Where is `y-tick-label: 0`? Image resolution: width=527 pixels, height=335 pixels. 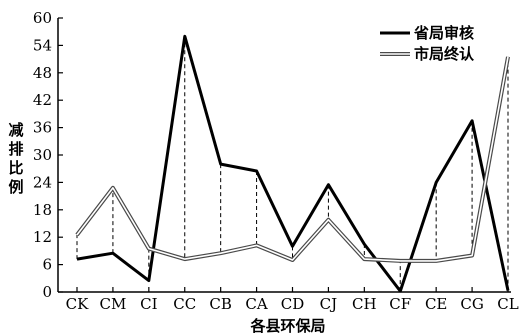 y-tick-label: 0 is located at coordinates (47, 292).